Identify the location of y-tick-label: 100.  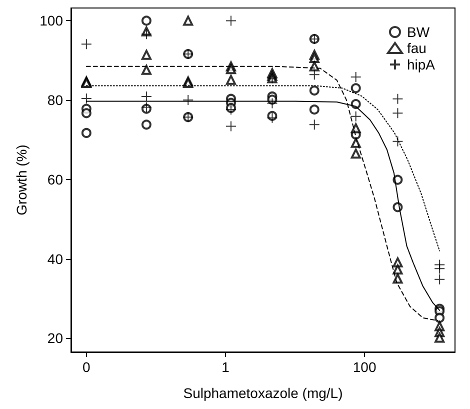
(52, 20).